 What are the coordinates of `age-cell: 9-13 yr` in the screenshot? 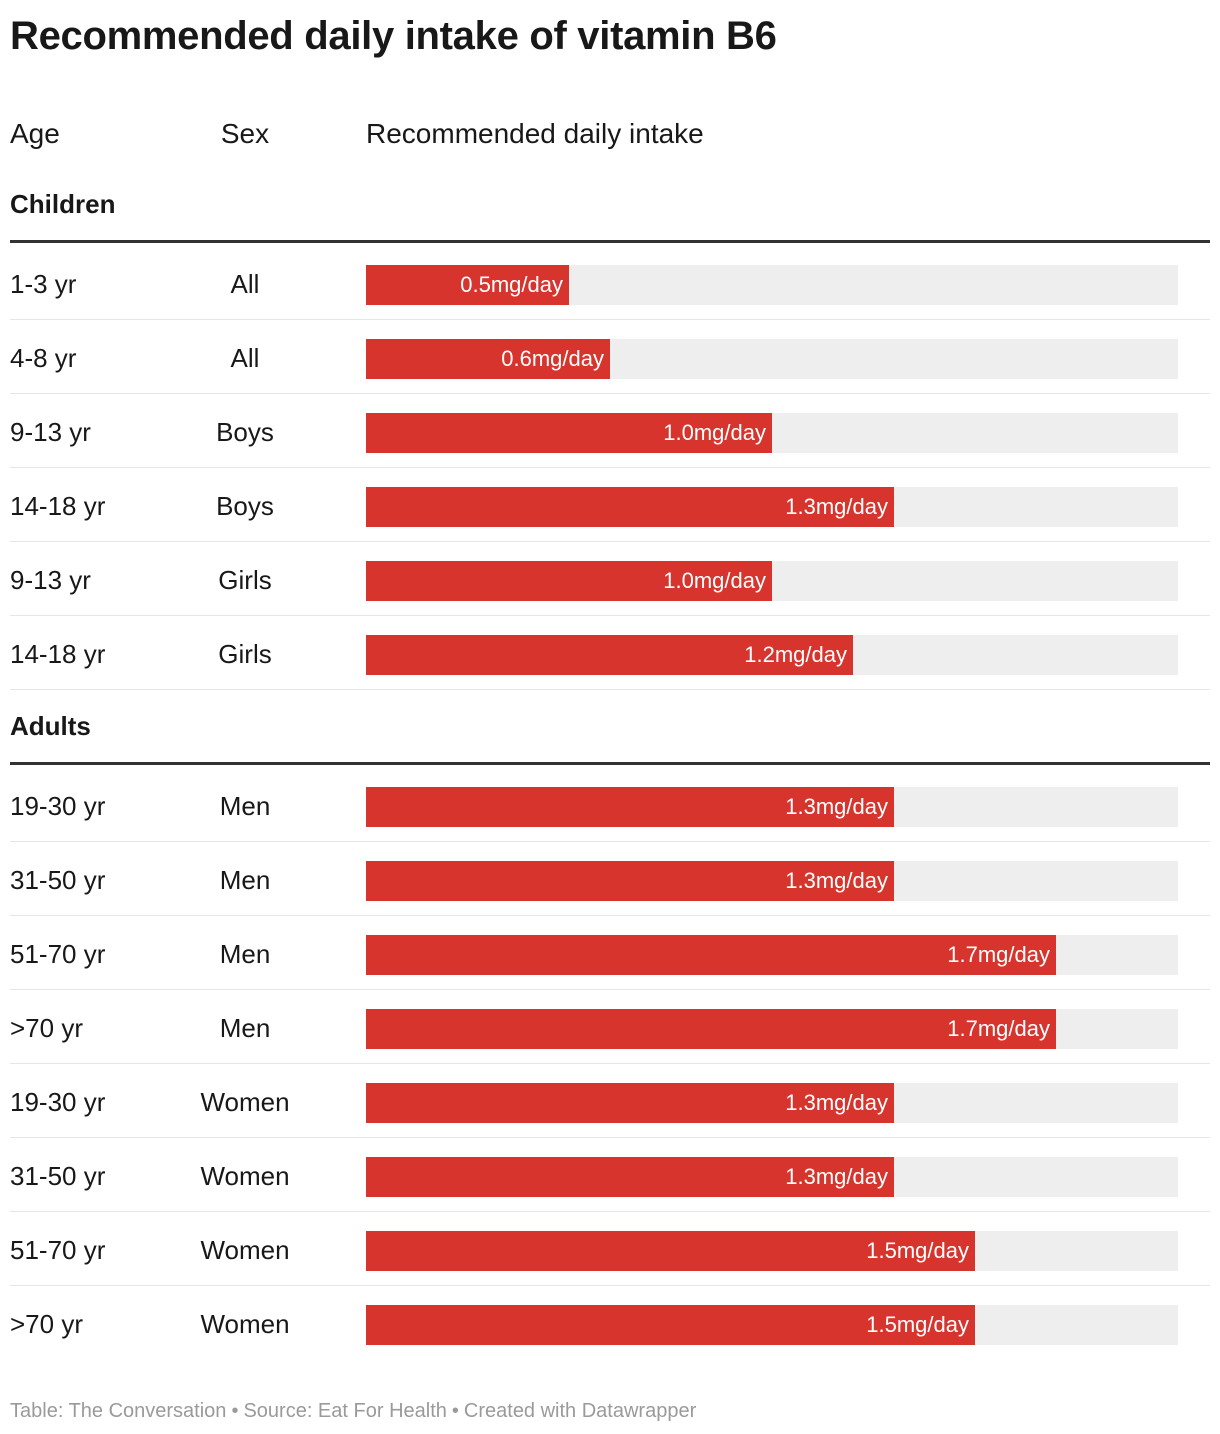 It's located at (50, 432).